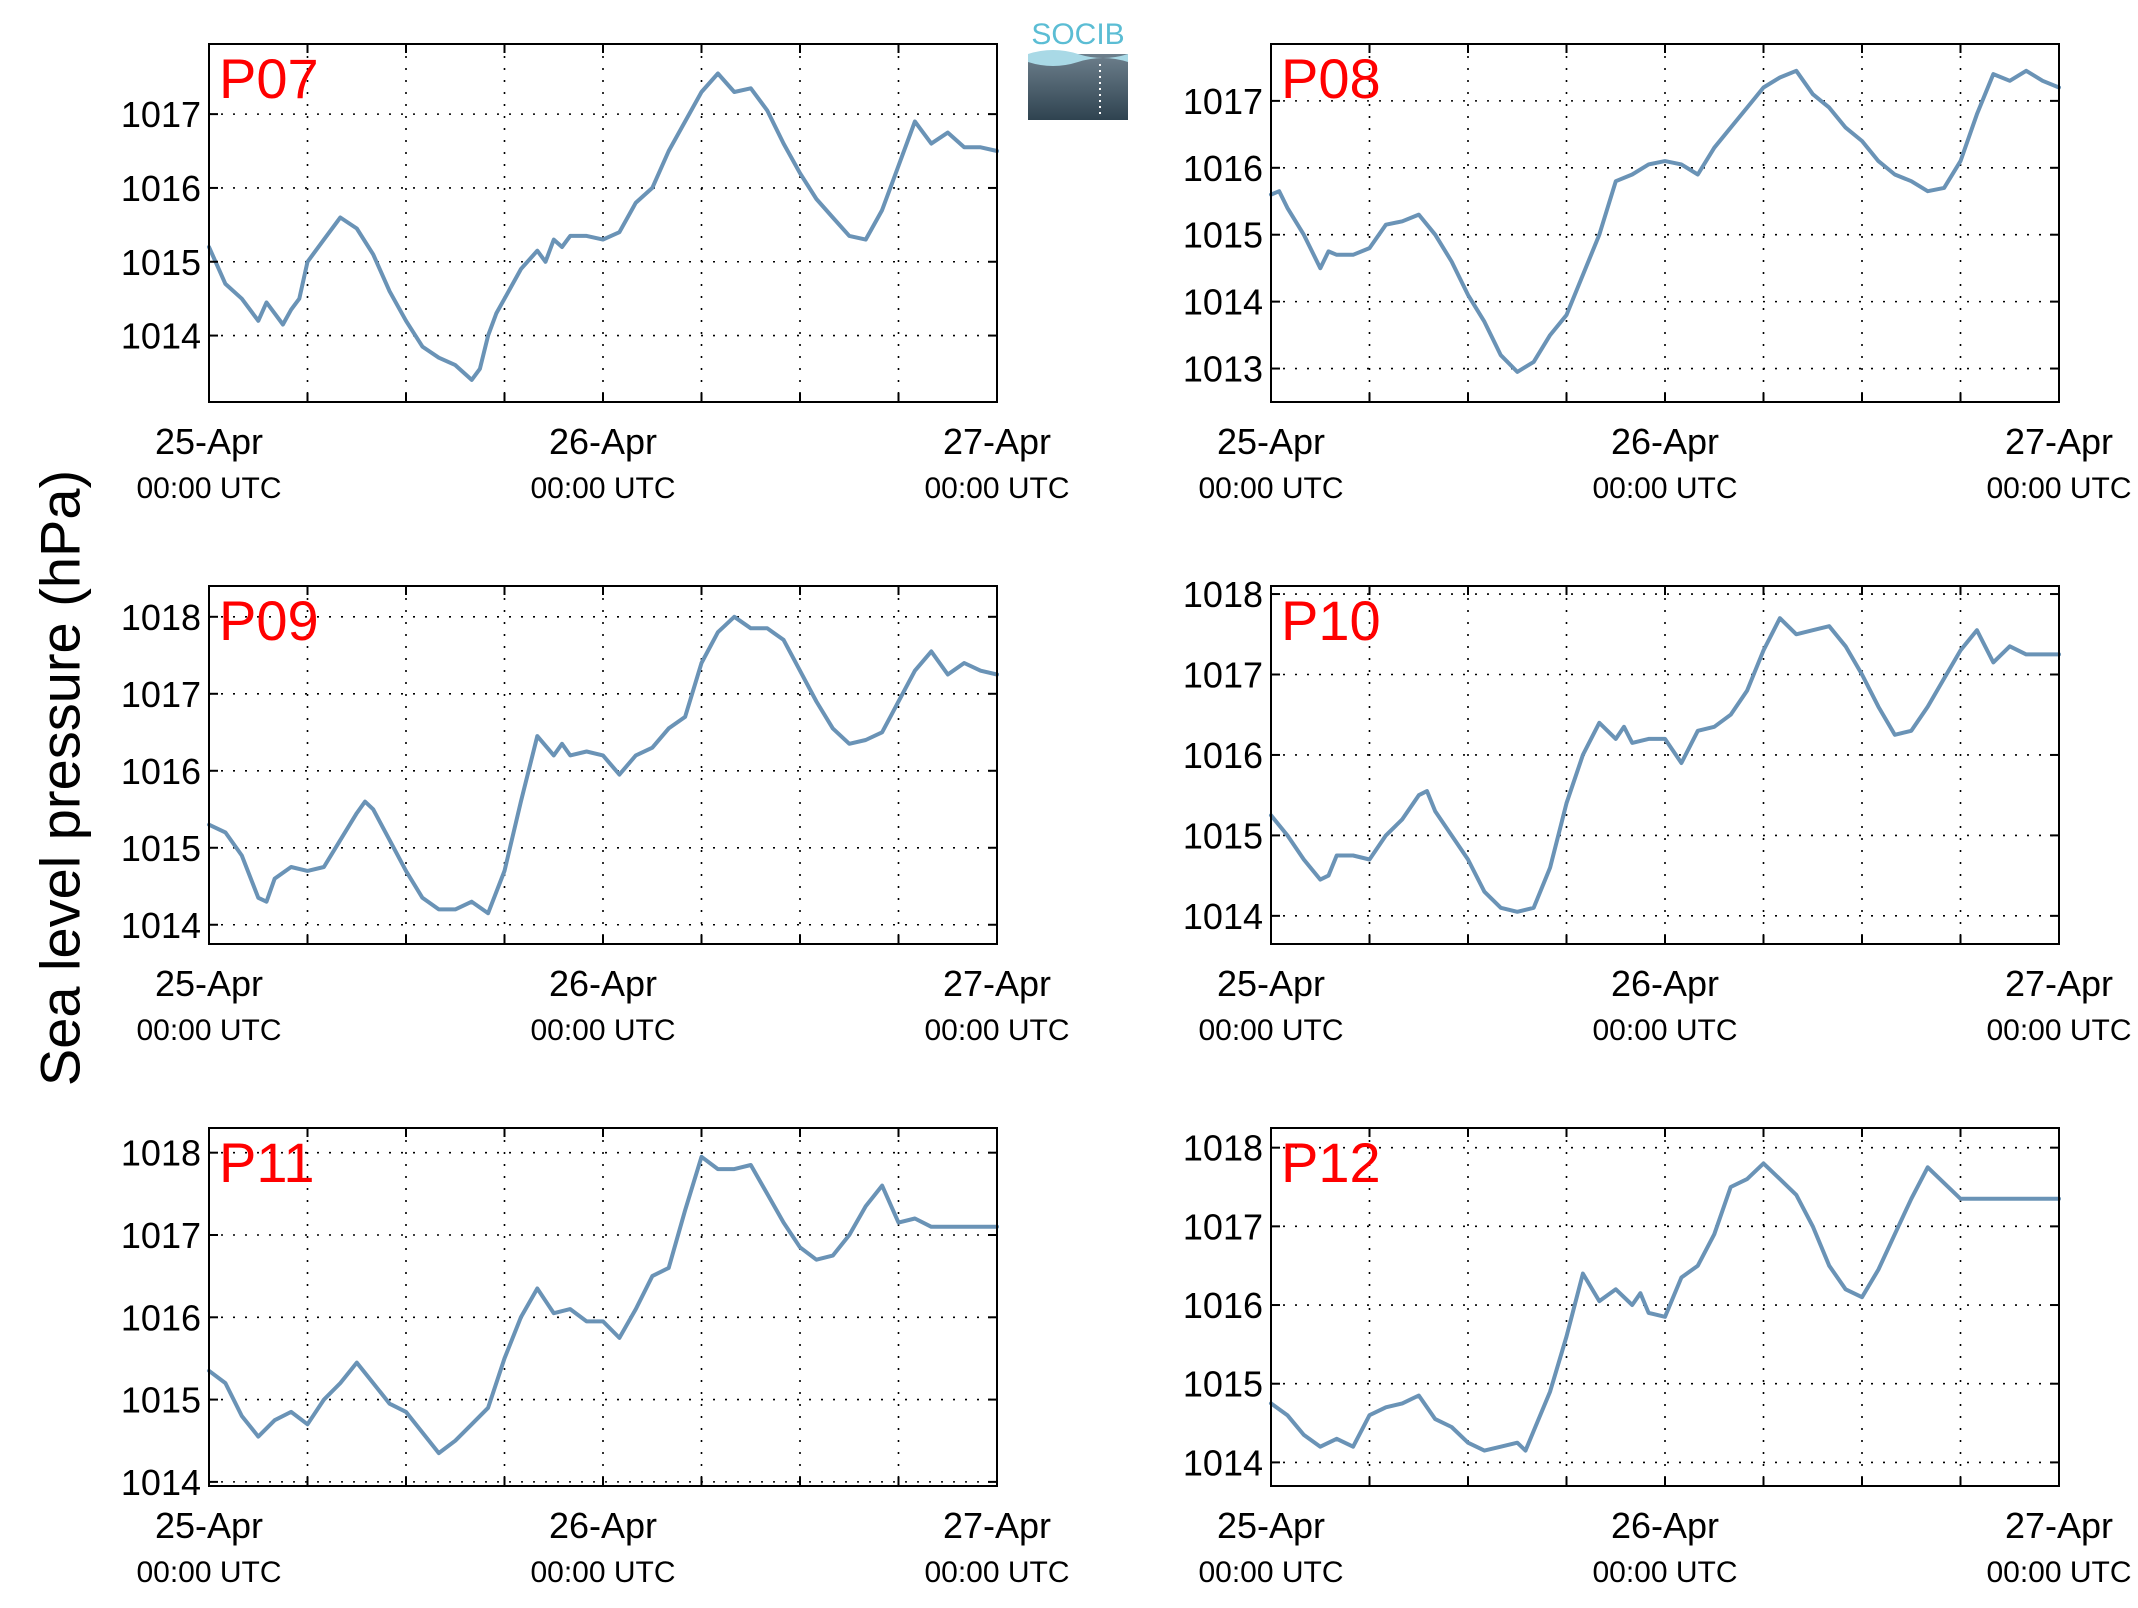 The image size is (2138, 1608). What do you see at coordinates (60, 778) in the screenshot?
I see `y-axis-label: Sea level pressure (hPa)` at bounding box center [60, 778].